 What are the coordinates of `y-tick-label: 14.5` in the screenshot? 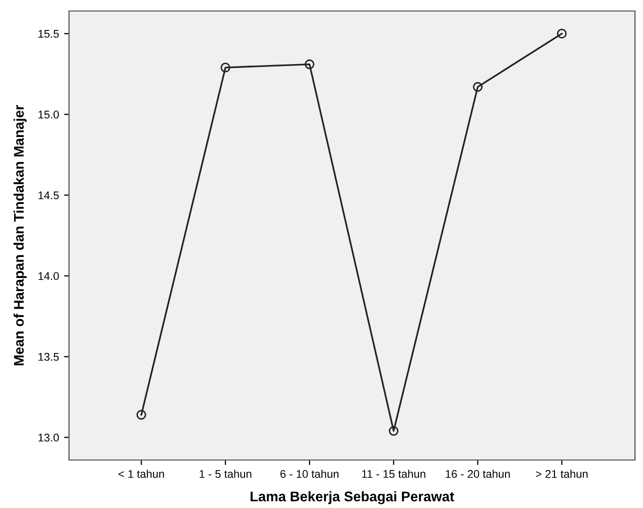 It's located at (48, 196).